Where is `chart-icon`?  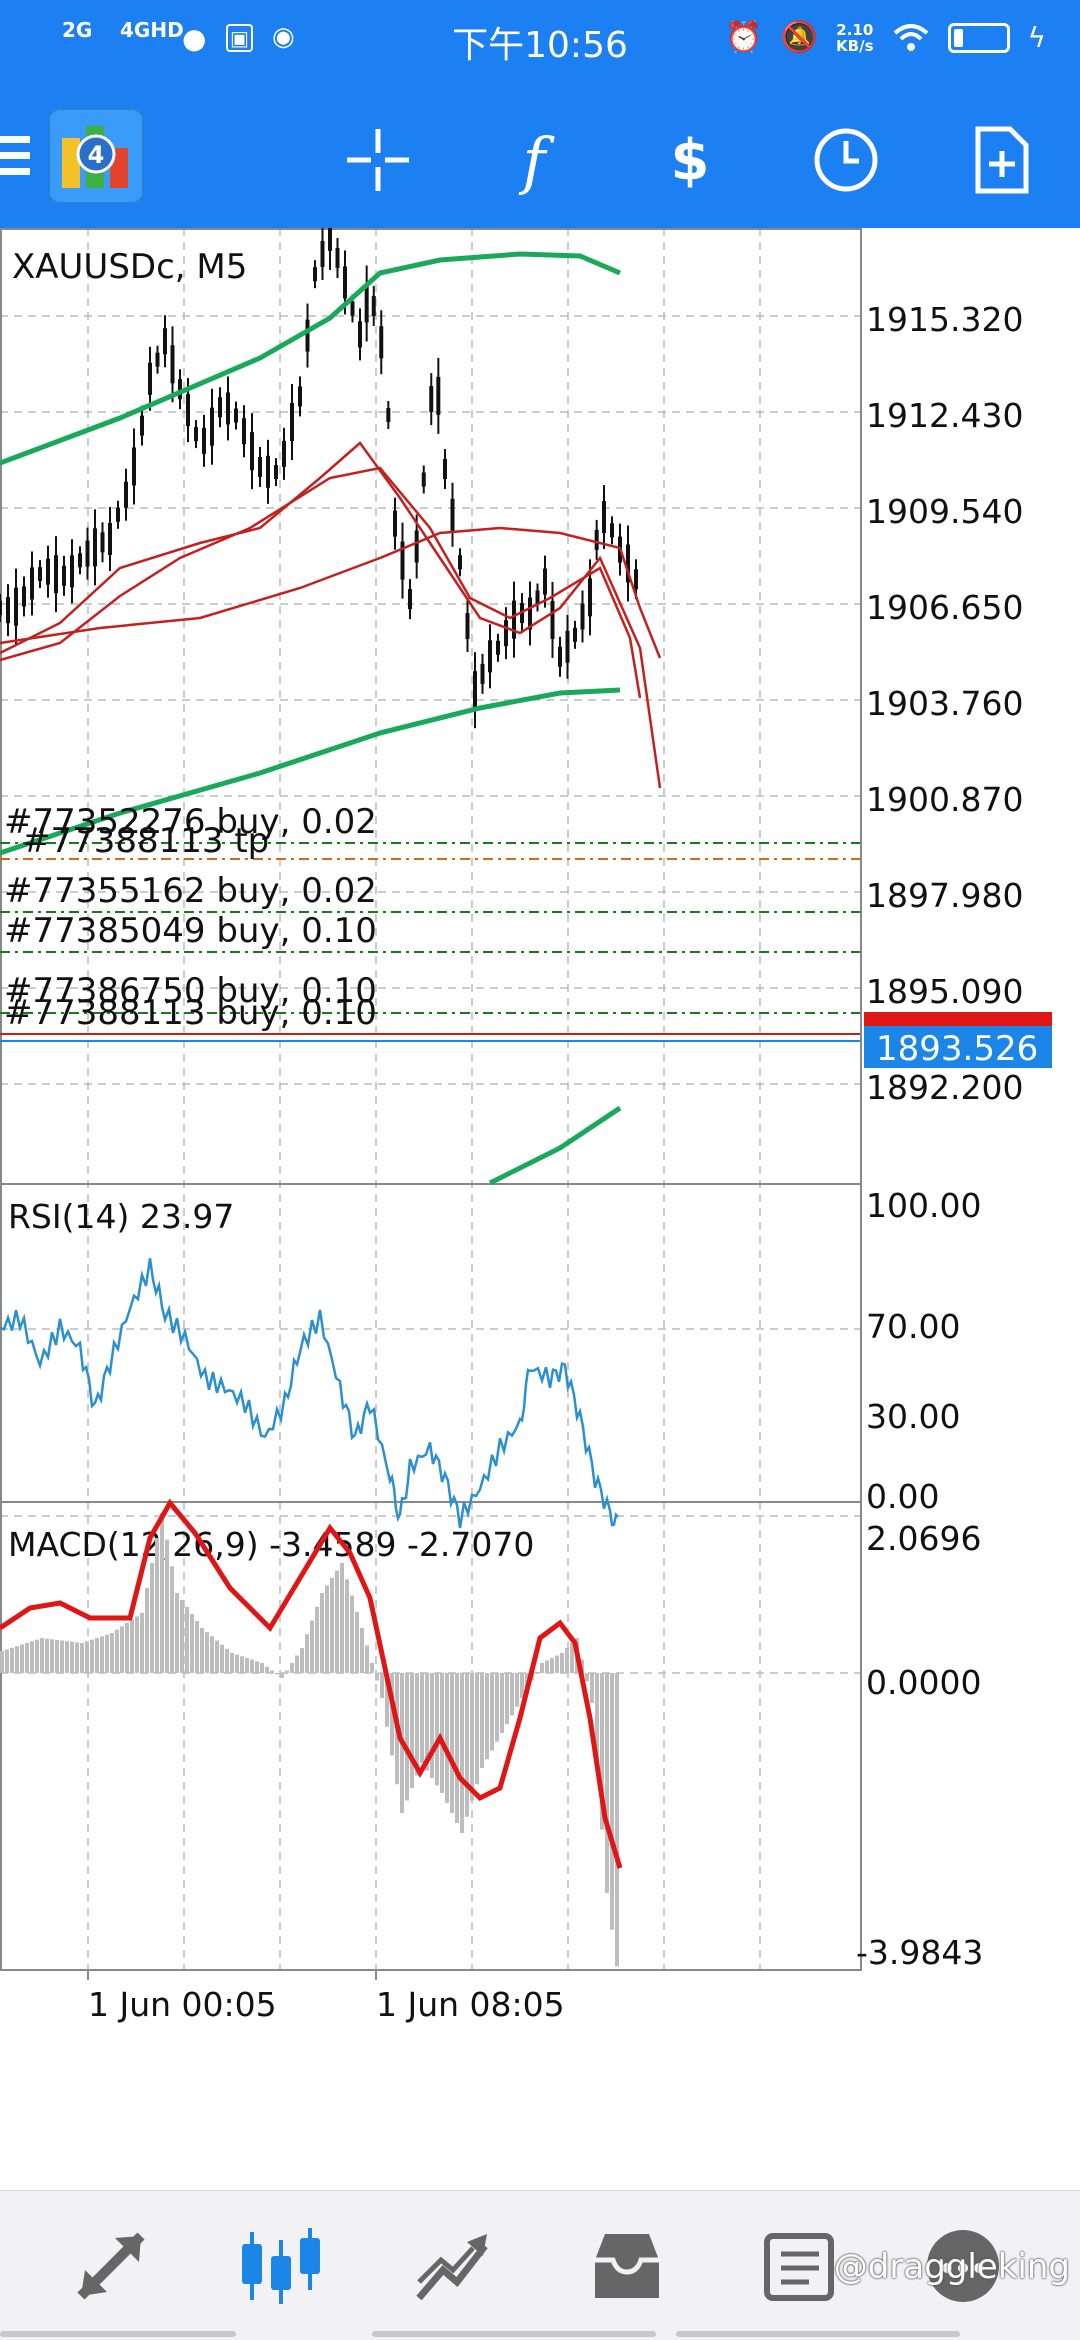
chart-icon is located at coordinates (281, 2266).